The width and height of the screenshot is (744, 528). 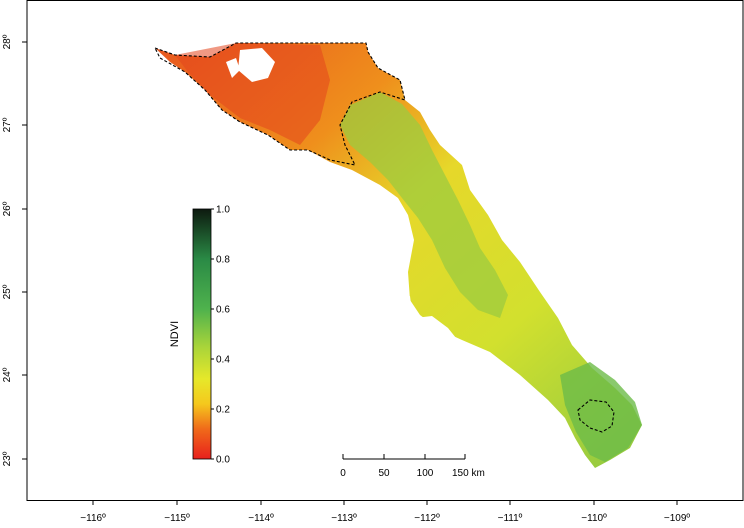 What do you see at coordinates (510, 518) in the screenshot?
I see `x-tick-label: −111º` at bounding box center [510, 518].